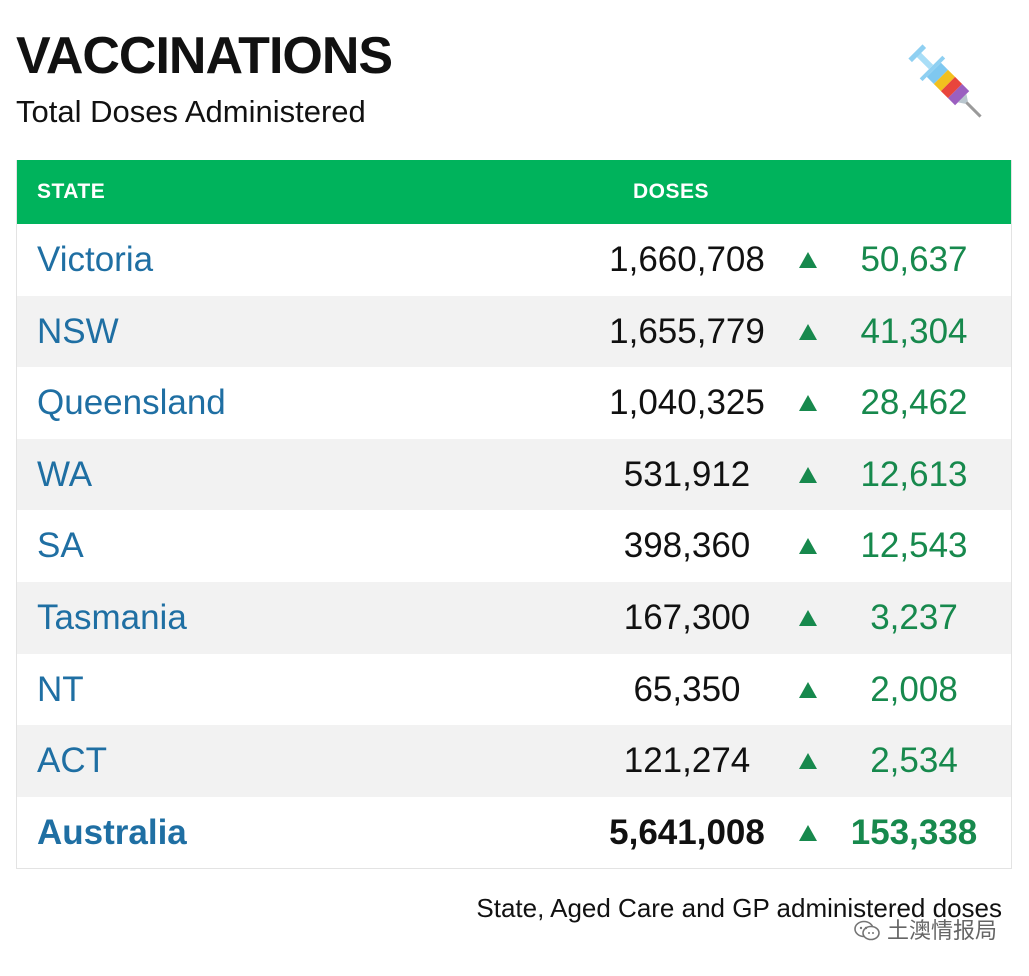 The image size is (1029, 976). What do you see at coordinates (914, 689) in the screenshot?
I see `doses-change: 2,008` at bounding box center [914, 689].